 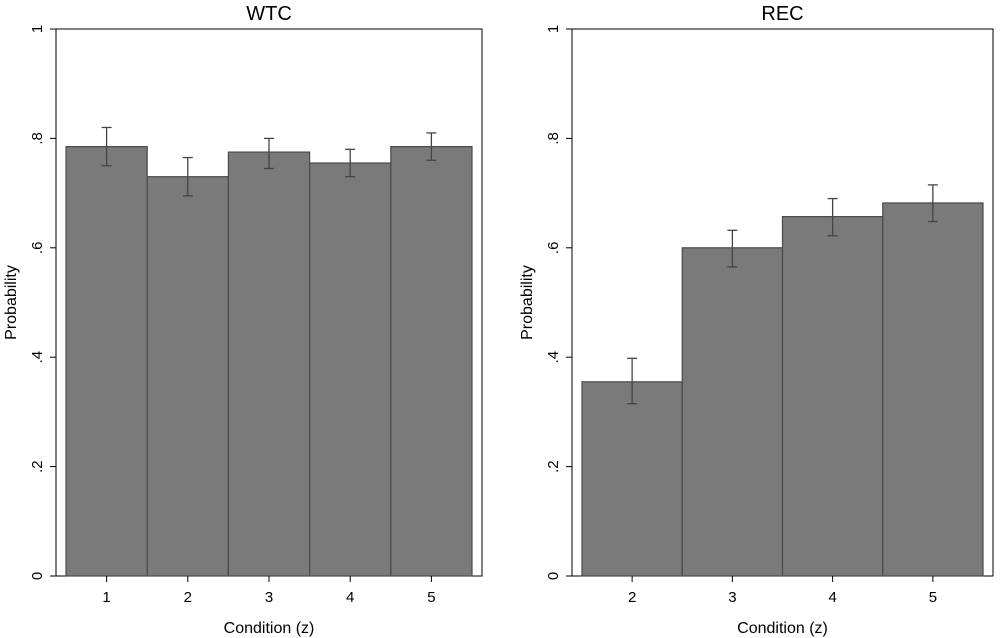 I want to click on chart-title: REC, so click(x=782, y=14).